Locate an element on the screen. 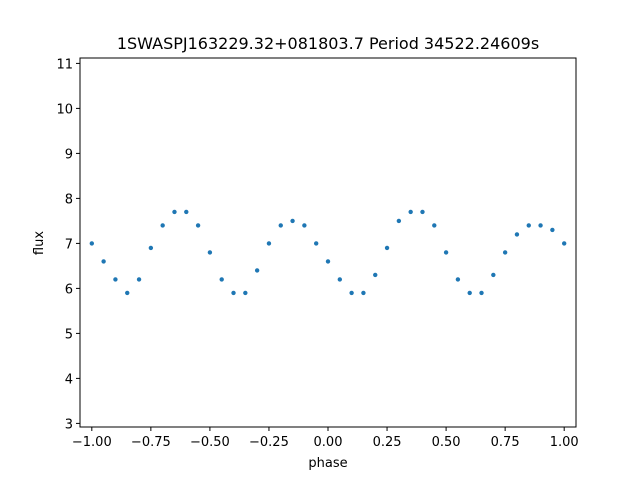 Image resolution: width=640 pixels, height=480 pixels. y-tick-label: 9 is located at coordinates (69, 154).